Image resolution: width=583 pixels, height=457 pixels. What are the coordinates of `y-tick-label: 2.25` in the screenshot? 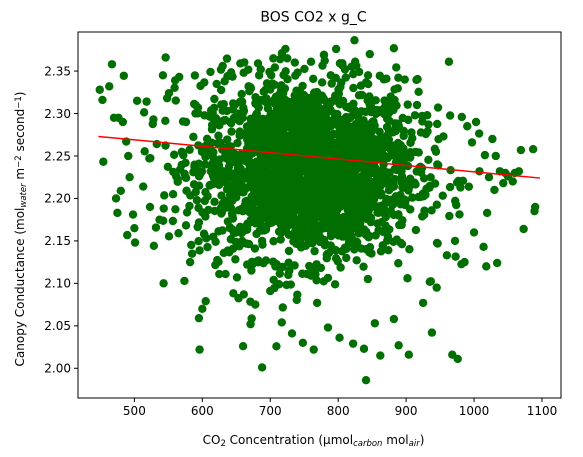 It's located at (57, 156).